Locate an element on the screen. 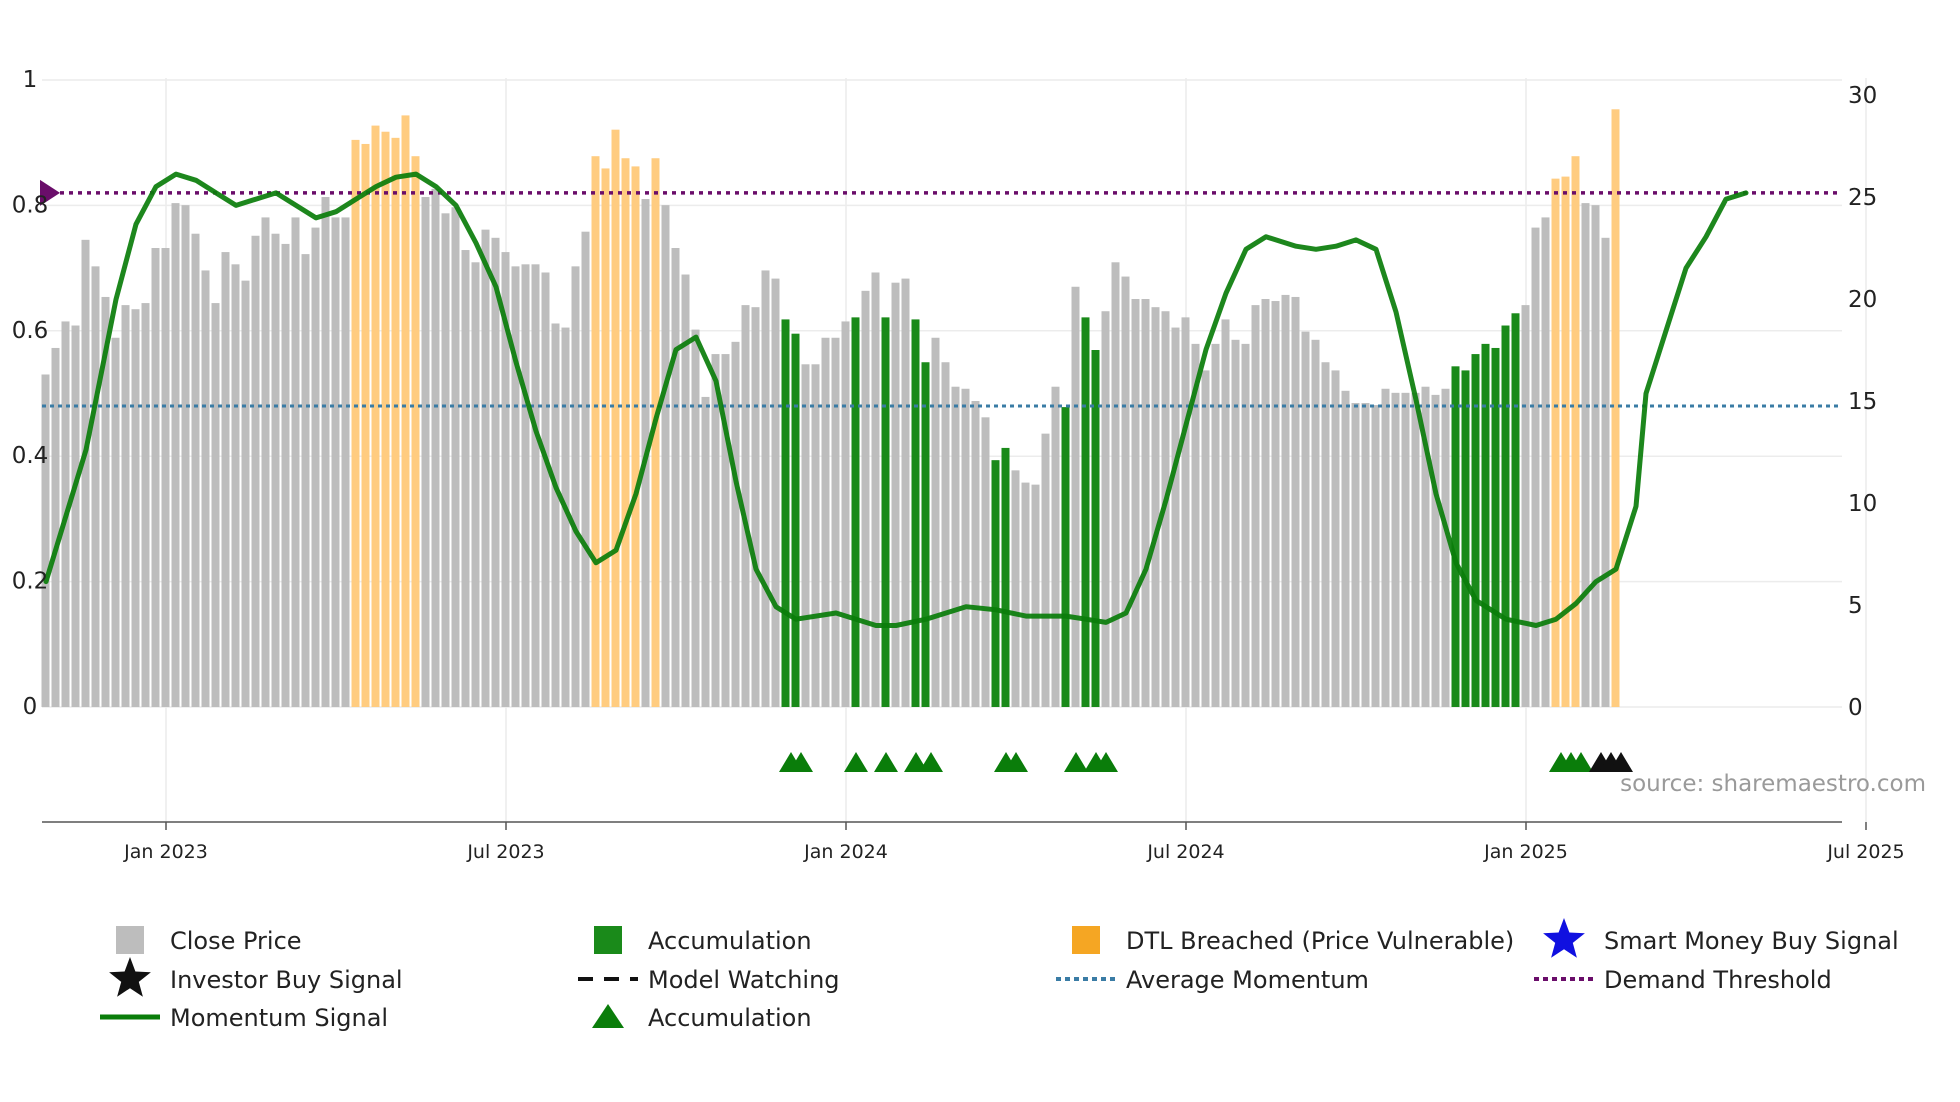 The width and height of the screenshot is (1960, 1102). legend-triangle-icon is located at coordinates (608, 1016).